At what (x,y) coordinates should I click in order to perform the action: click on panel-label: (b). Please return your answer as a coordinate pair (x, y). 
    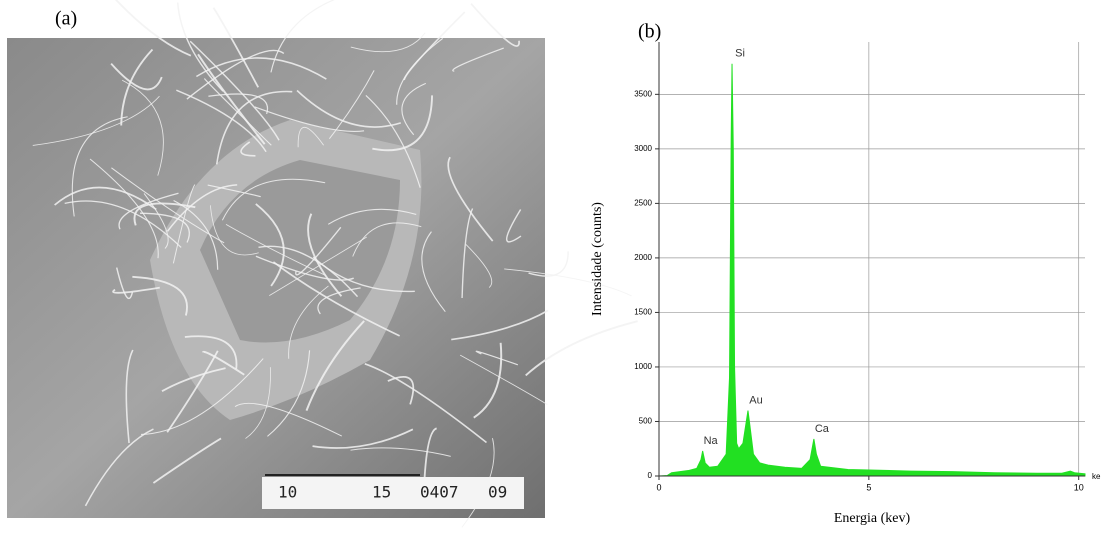
    Looking at the image, I should click on (649, 32).